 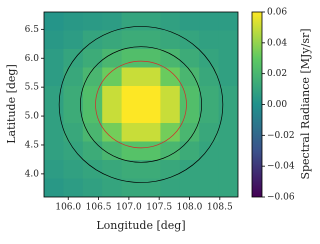 What do you see at coordinates (305, 103) in the screenshot?
I see `colorbar-label: Spectral Radiance [MJy/sr]` at bounding box center [305, 103].